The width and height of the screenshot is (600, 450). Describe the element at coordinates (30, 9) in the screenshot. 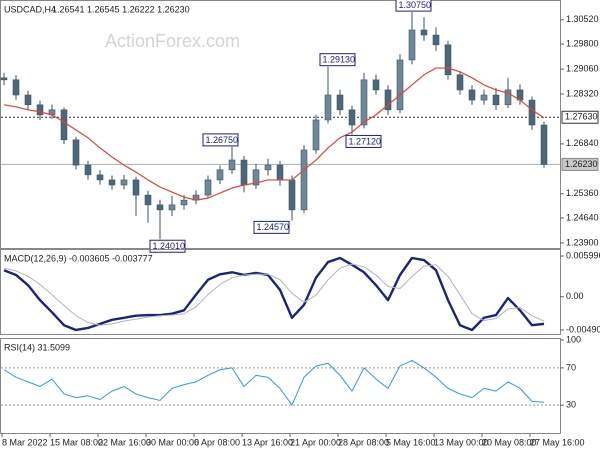

I see `panel-title: USDCAD,H4` at that location.